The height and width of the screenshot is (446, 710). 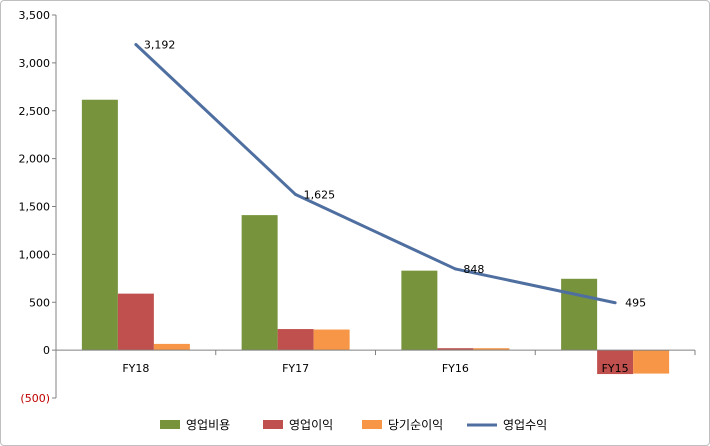 What do you see at coordinates (46, 350) in the screenshot?
I see `y-tick-label: 0` at bounding box center [46, 350].